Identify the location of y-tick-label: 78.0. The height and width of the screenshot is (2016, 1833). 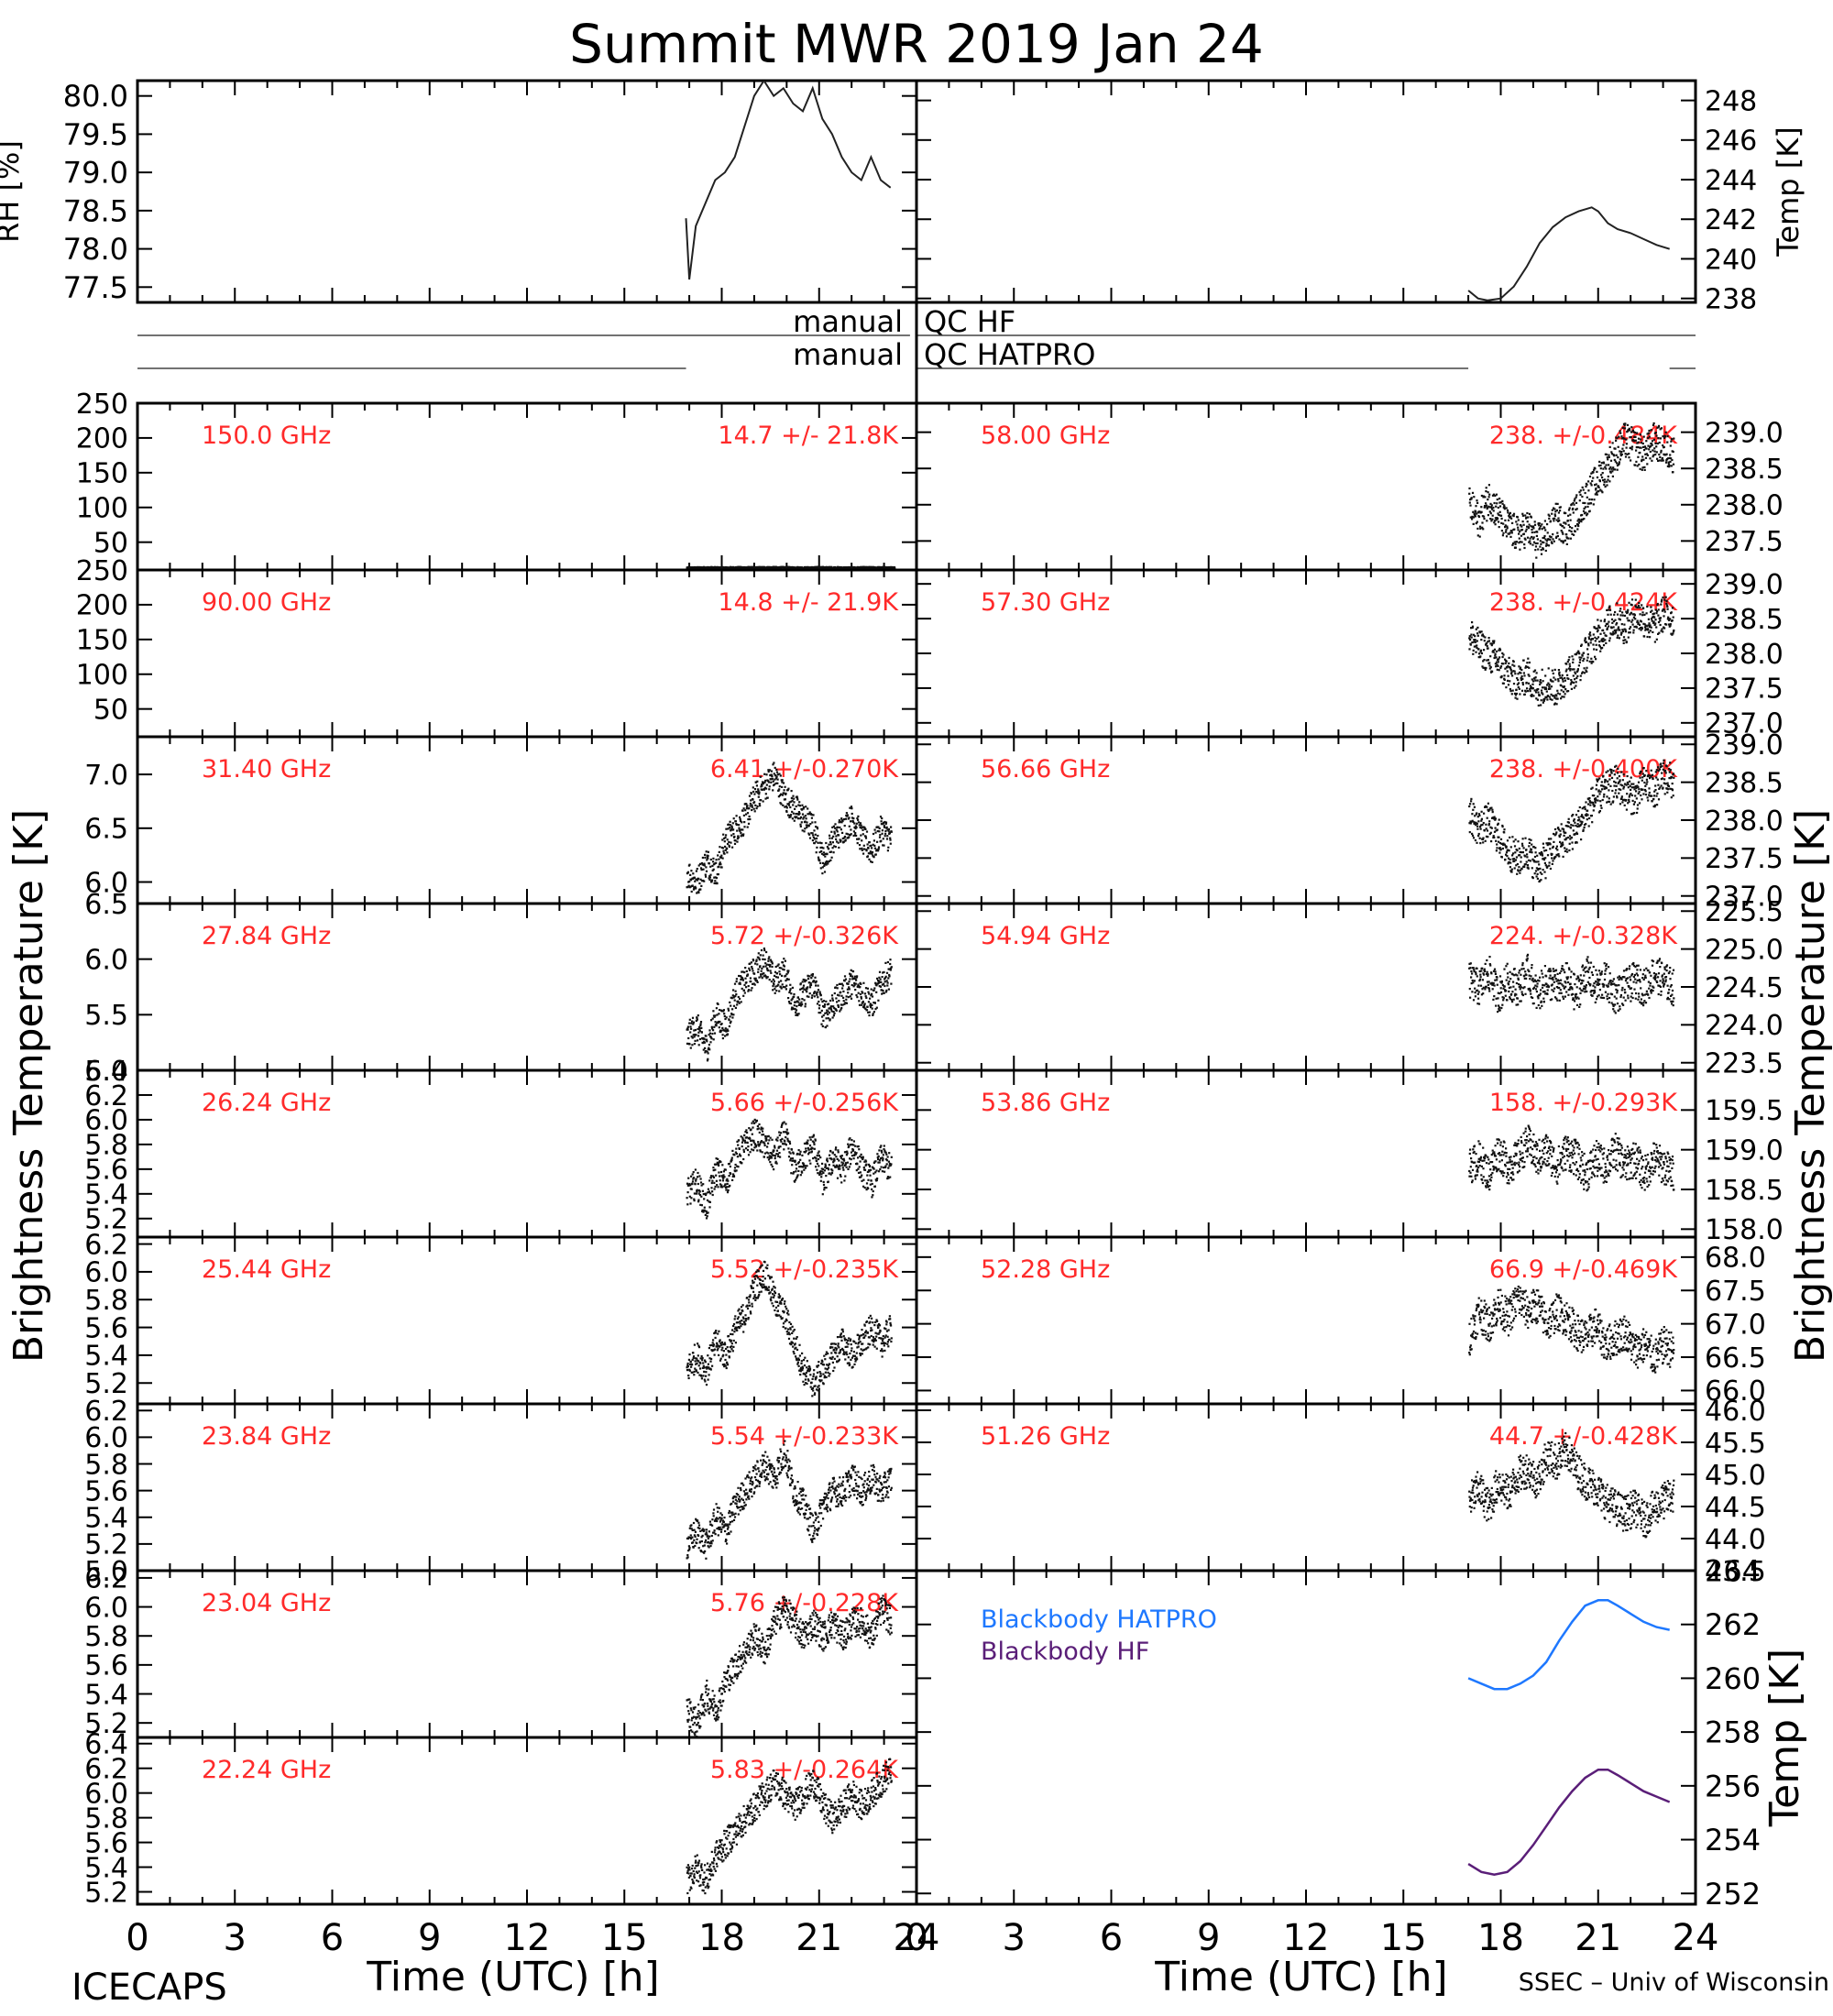
(95, 249).